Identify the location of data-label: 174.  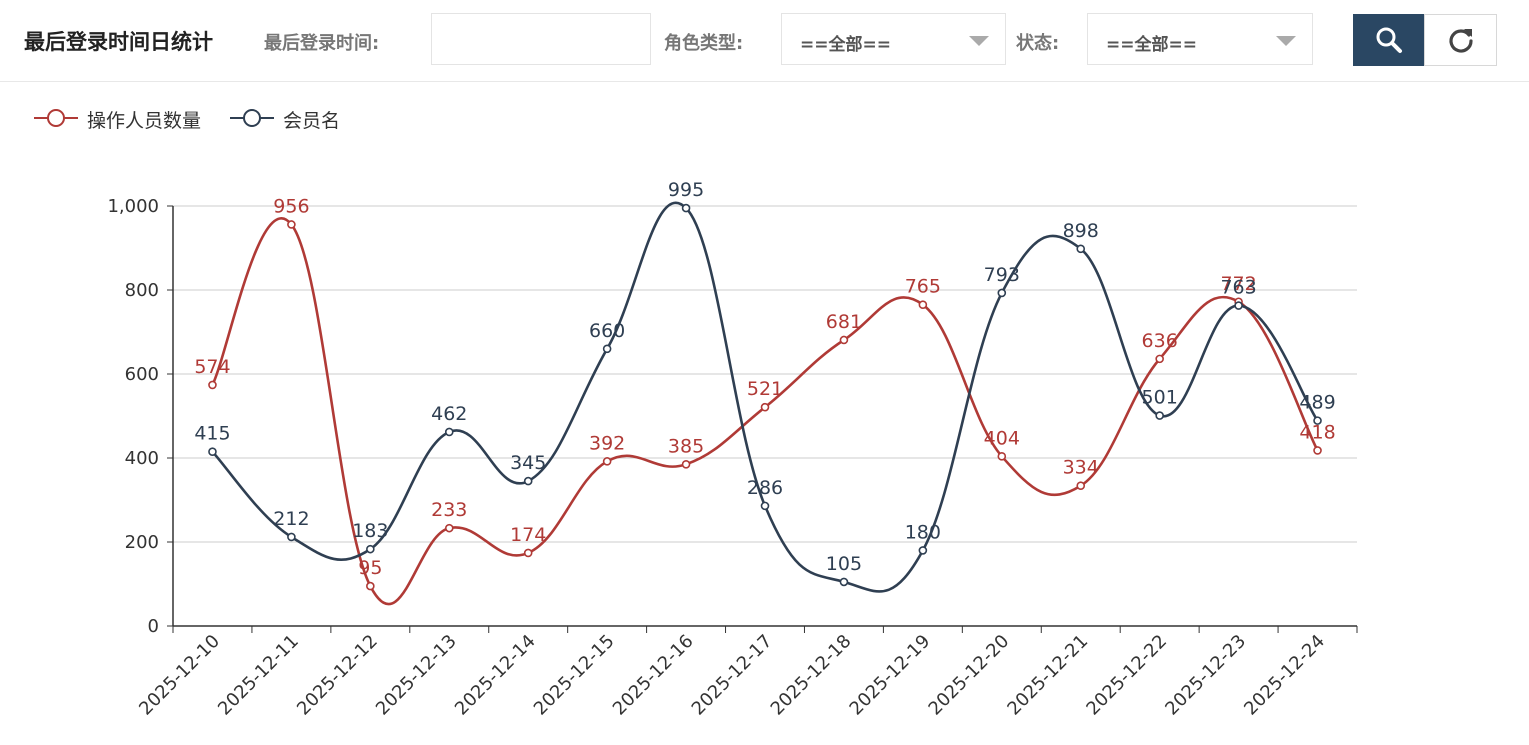
(528, 535).